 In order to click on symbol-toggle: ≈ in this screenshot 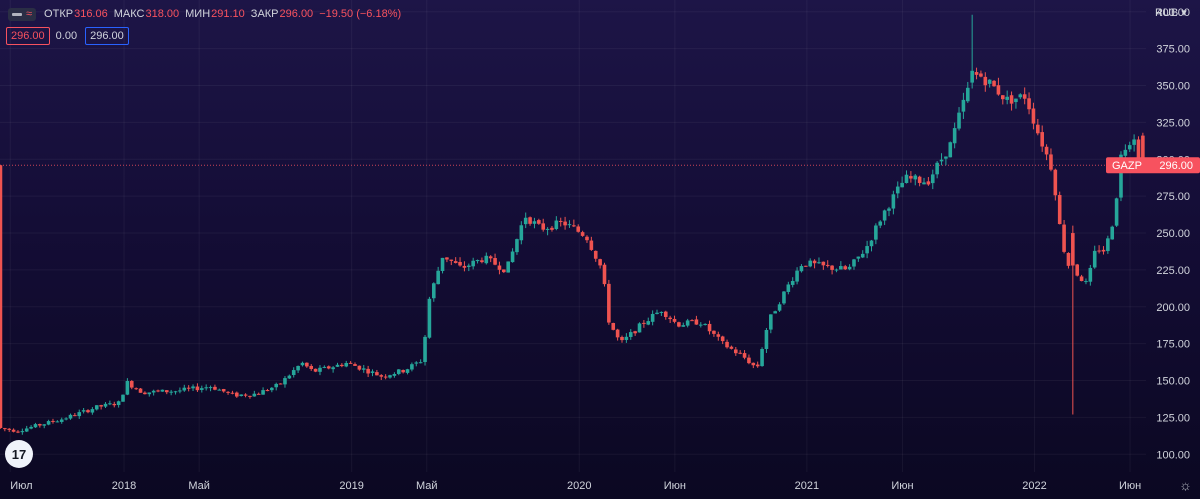, I will do `click(22, 14)`.